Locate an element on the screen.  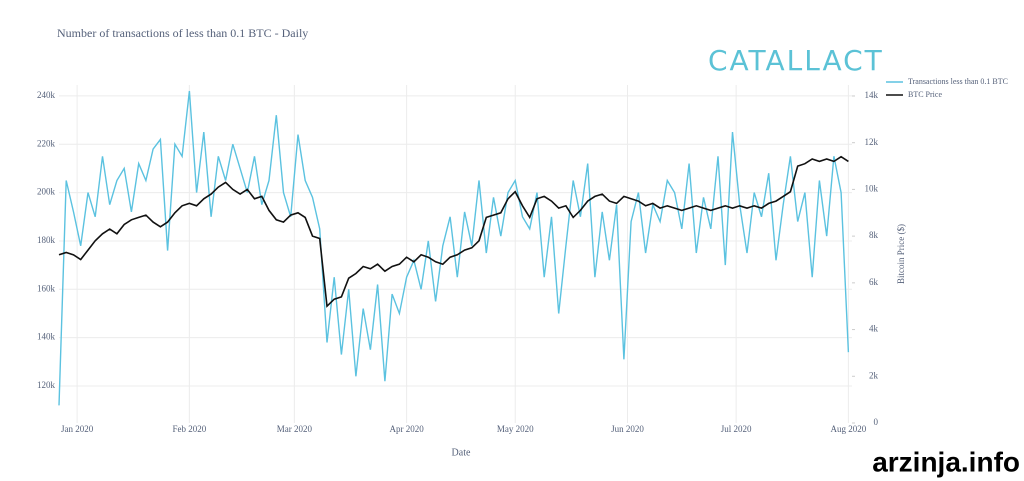
y2-tick-label: 14k is located at coordinates (872, 95).